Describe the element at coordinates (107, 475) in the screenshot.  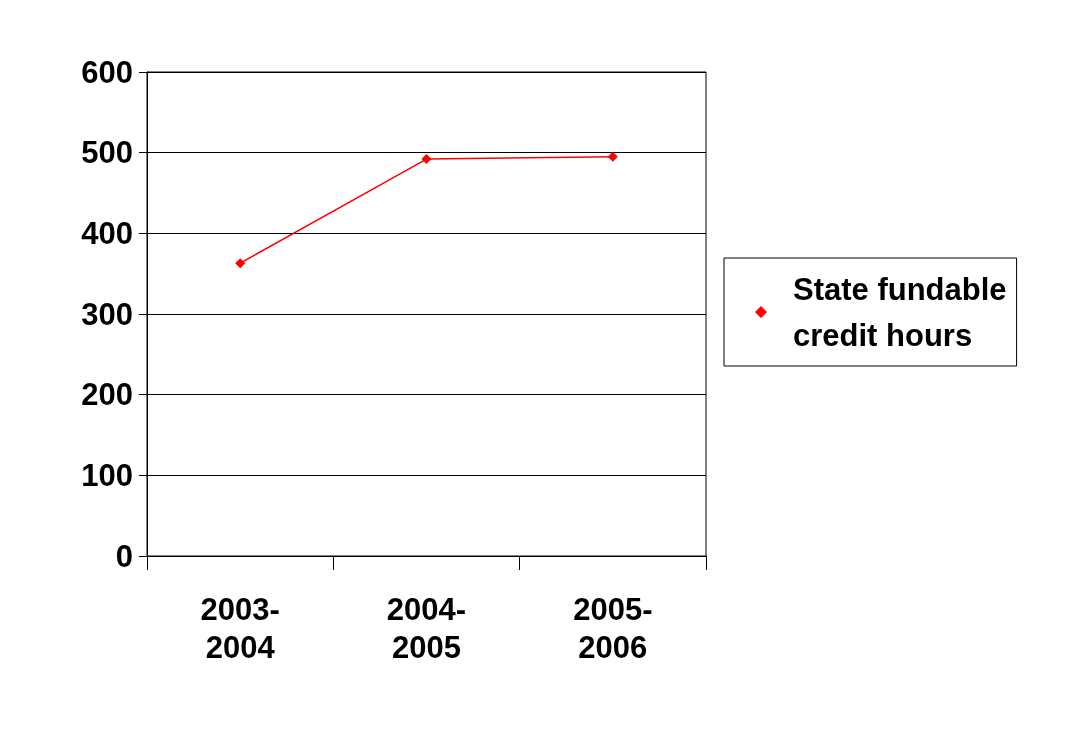
I see `y-tick-label: 100` at that location.